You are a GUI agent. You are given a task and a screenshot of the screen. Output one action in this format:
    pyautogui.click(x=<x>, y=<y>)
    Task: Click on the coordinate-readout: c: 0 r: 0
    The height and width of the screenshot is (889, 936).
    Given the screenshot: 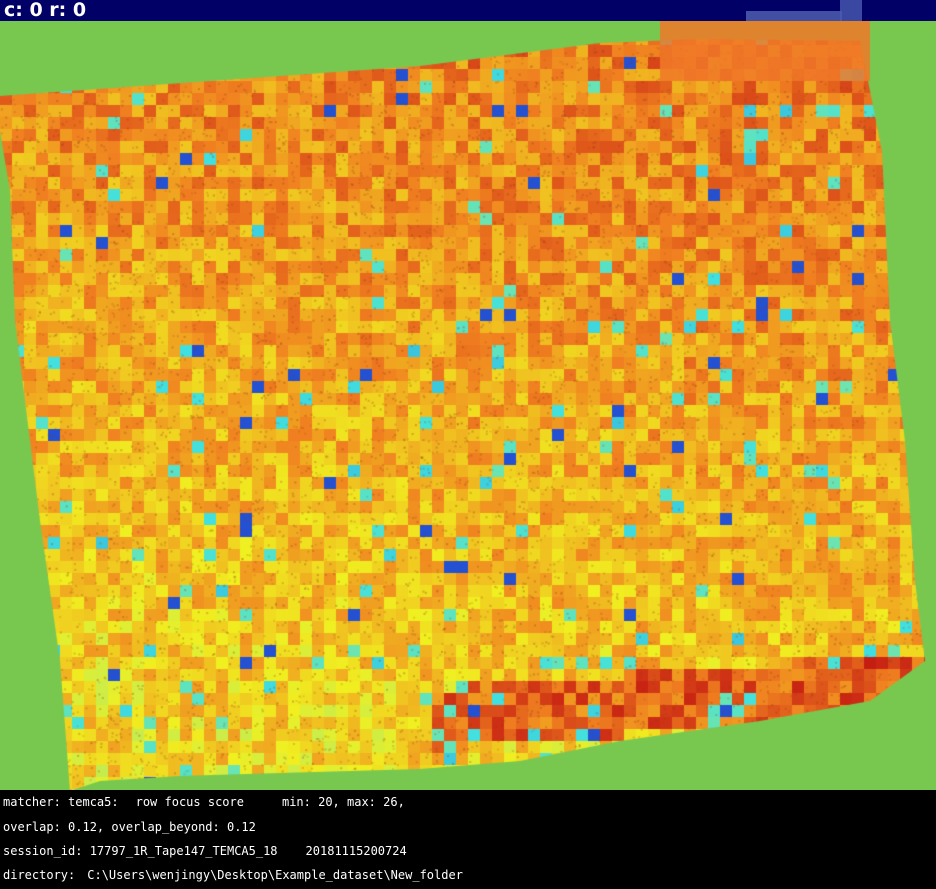 What is the action you would take?
    pyautogui.click(x=45, y=10)
    